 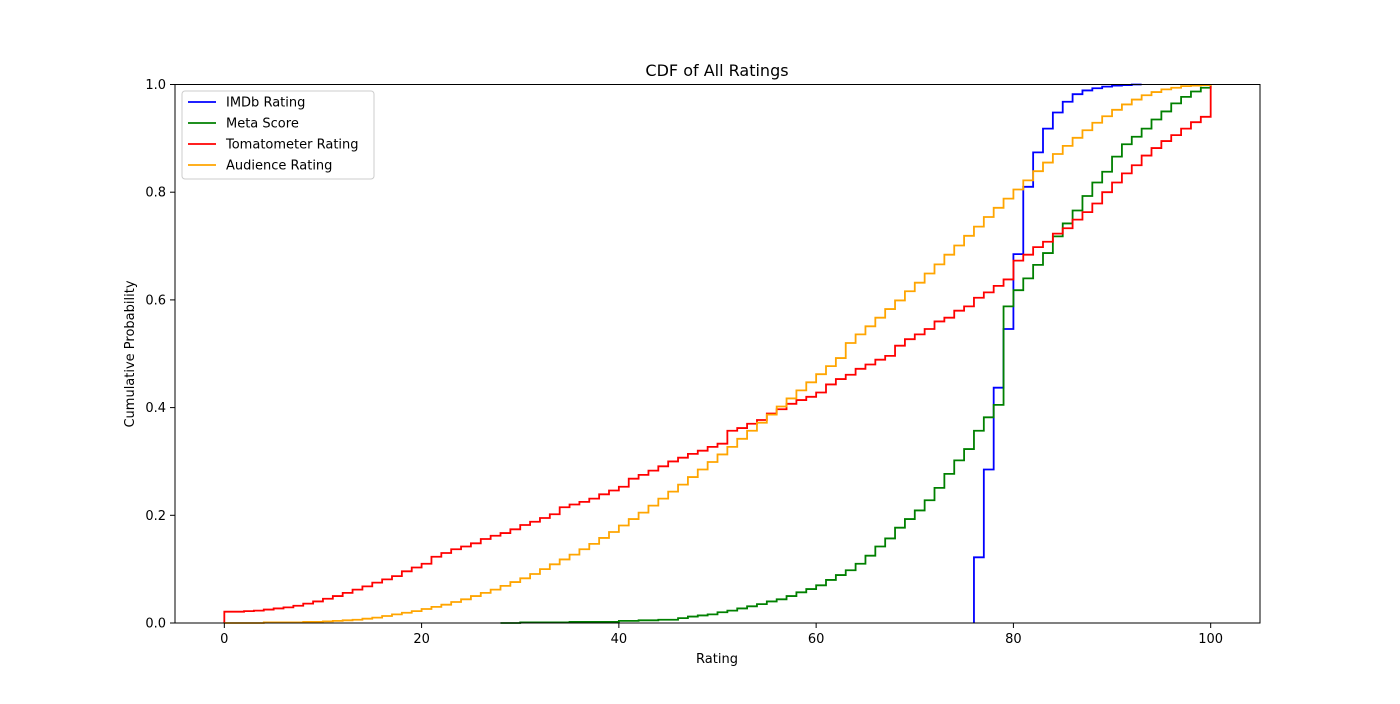 What do you see at coordinates (1013, 639) in the screenshot?
I see `x-tick-label: 80` at bounding box center [1013, 639].